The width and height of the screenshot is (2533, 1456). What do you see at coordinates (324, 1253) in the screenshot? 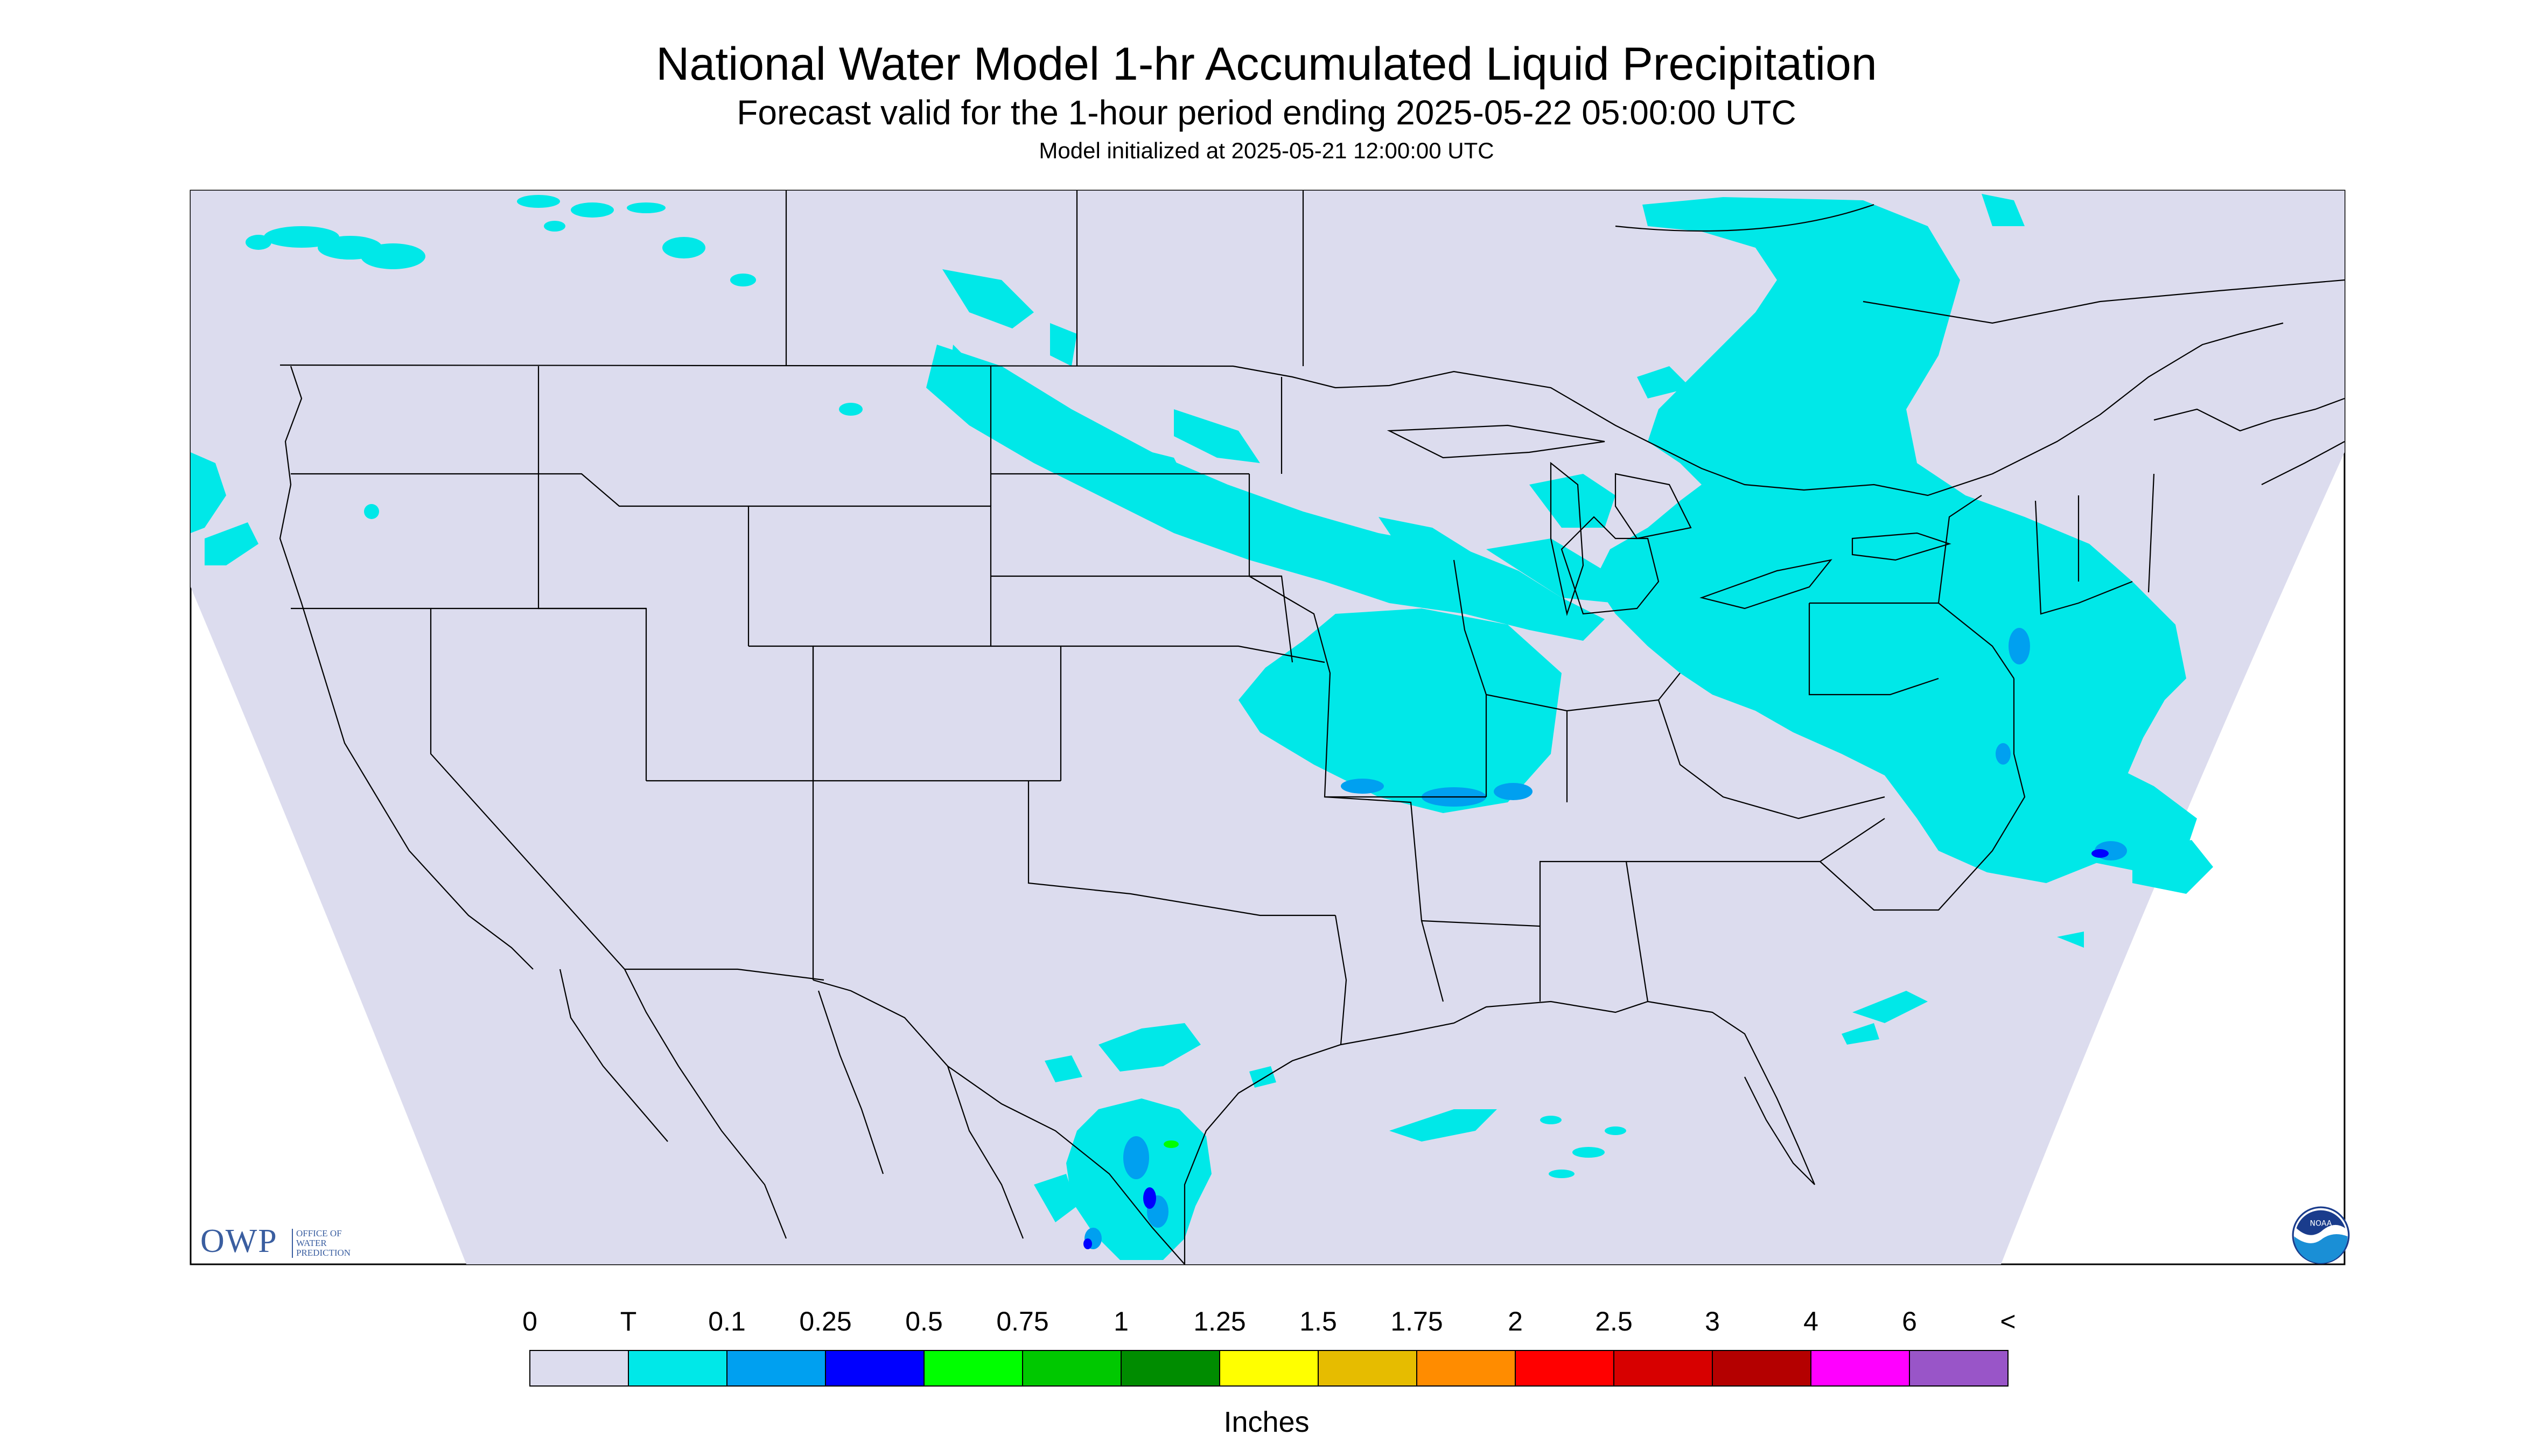
I see `owp-line-3: PREDICTION` at bounding box center [324, 1253].